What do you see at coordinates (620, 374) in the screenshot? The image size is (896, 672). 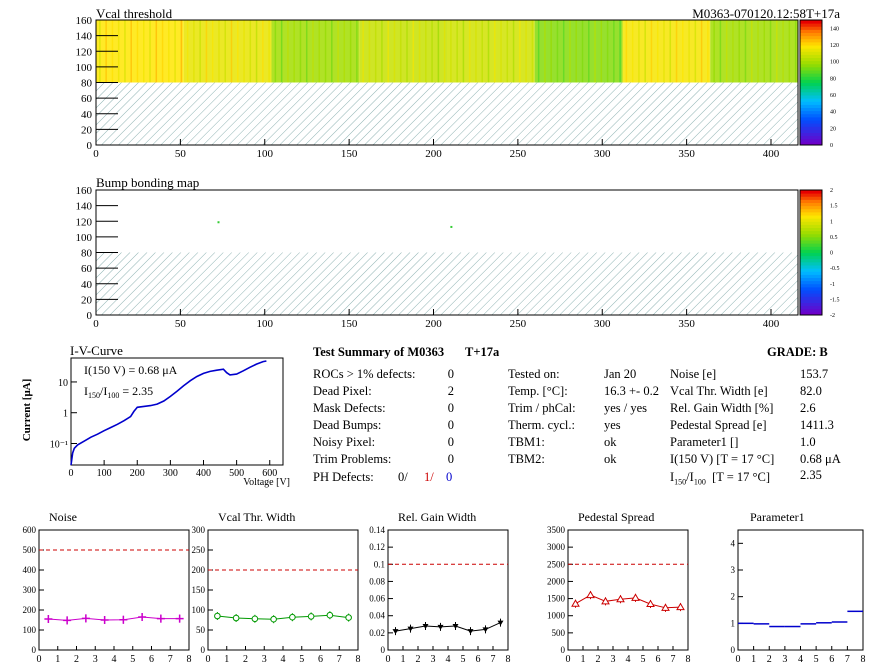 I see `summary-row-value: Jan 20` at bounding box center [620, 374].